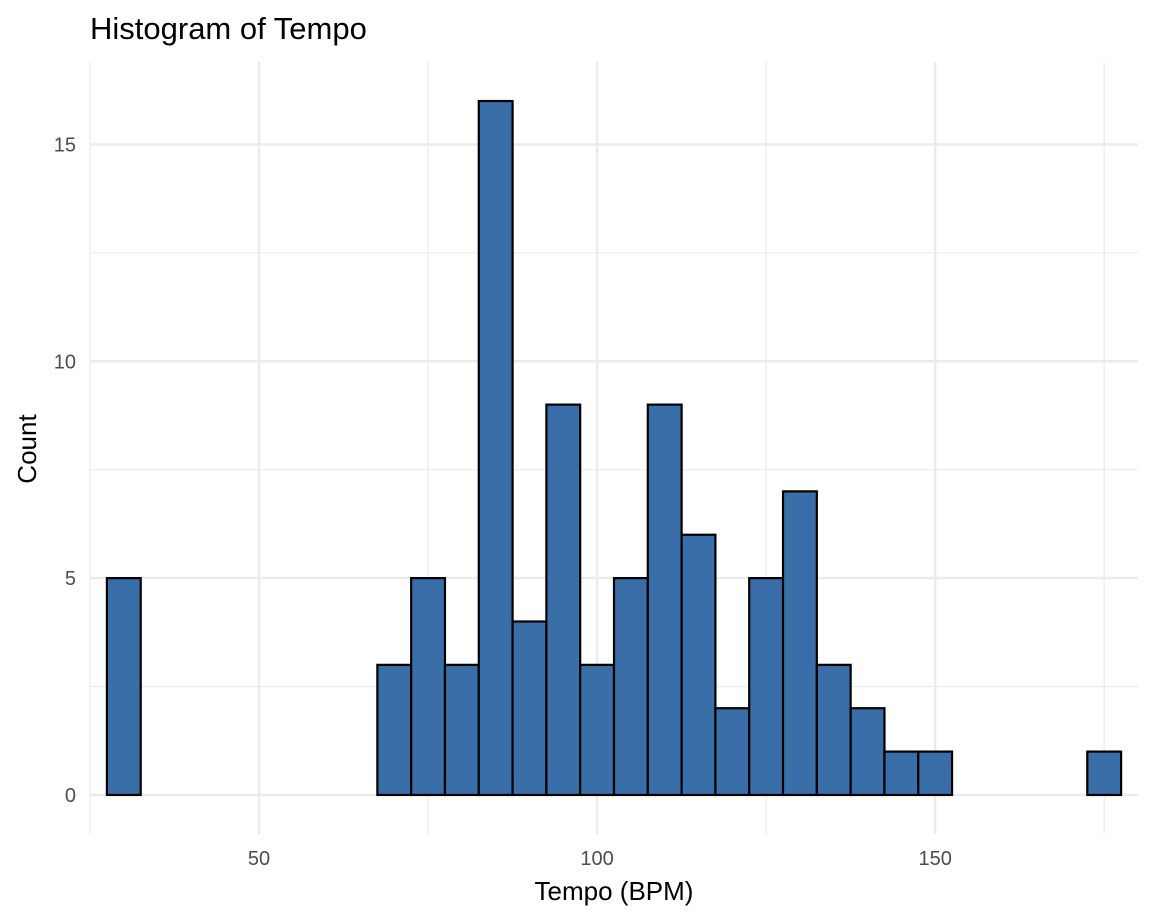  I want to click on chart-title: Histogram of Tempo, so click(228, 28).